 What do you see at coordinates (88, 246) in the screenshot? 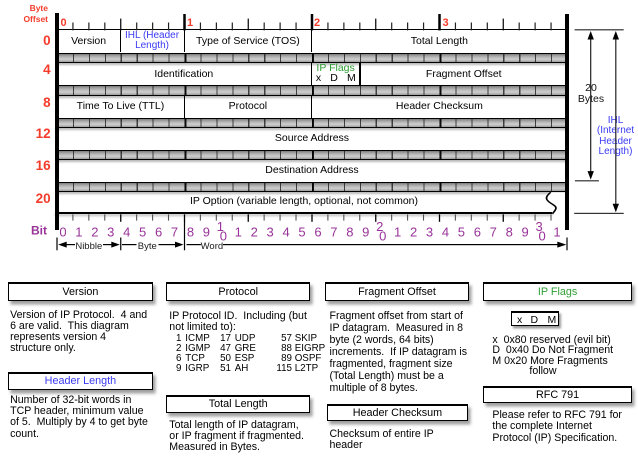
I see `svg-text: Nibble` at bounding box center [88, 246].